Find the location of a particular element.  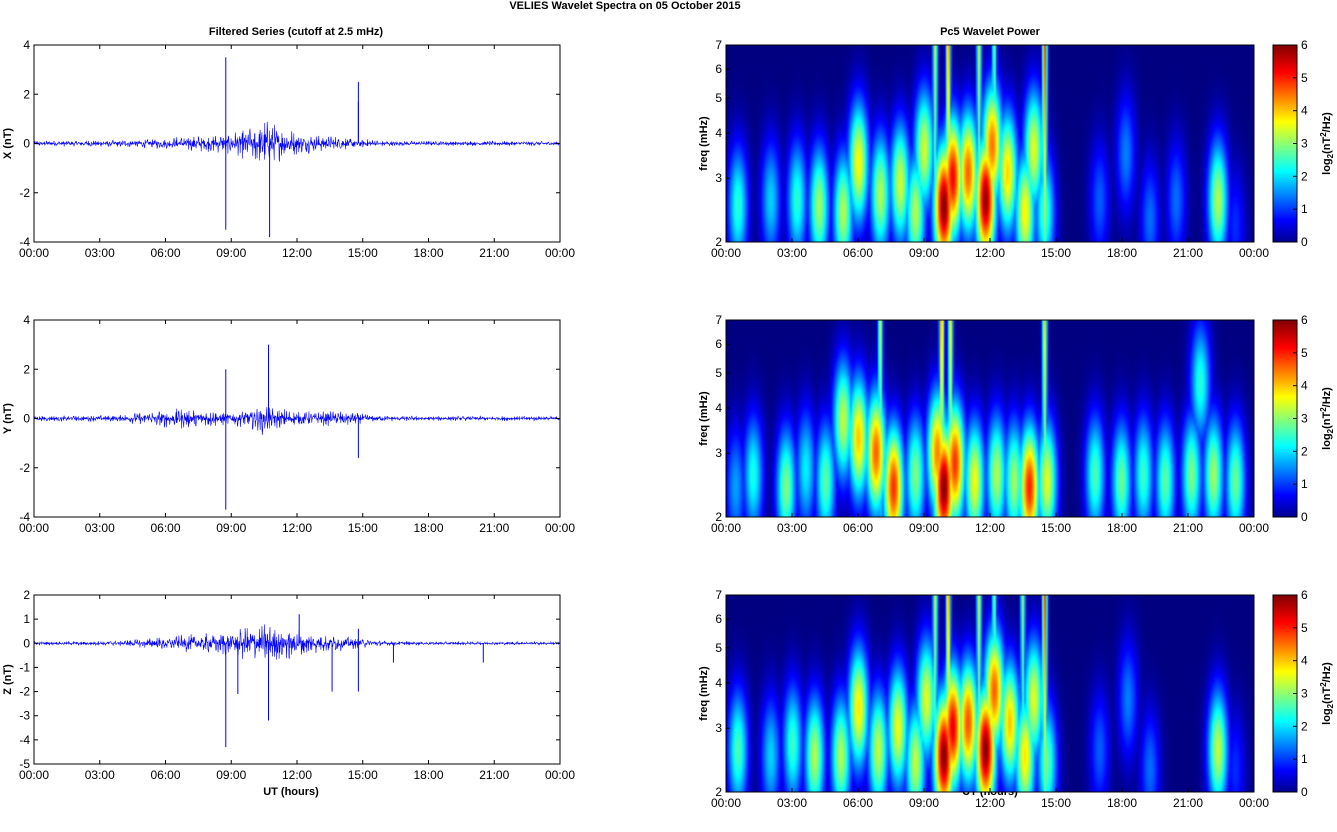

x-axis-label-left: UT (hours) is located at coordinates (291, 792).